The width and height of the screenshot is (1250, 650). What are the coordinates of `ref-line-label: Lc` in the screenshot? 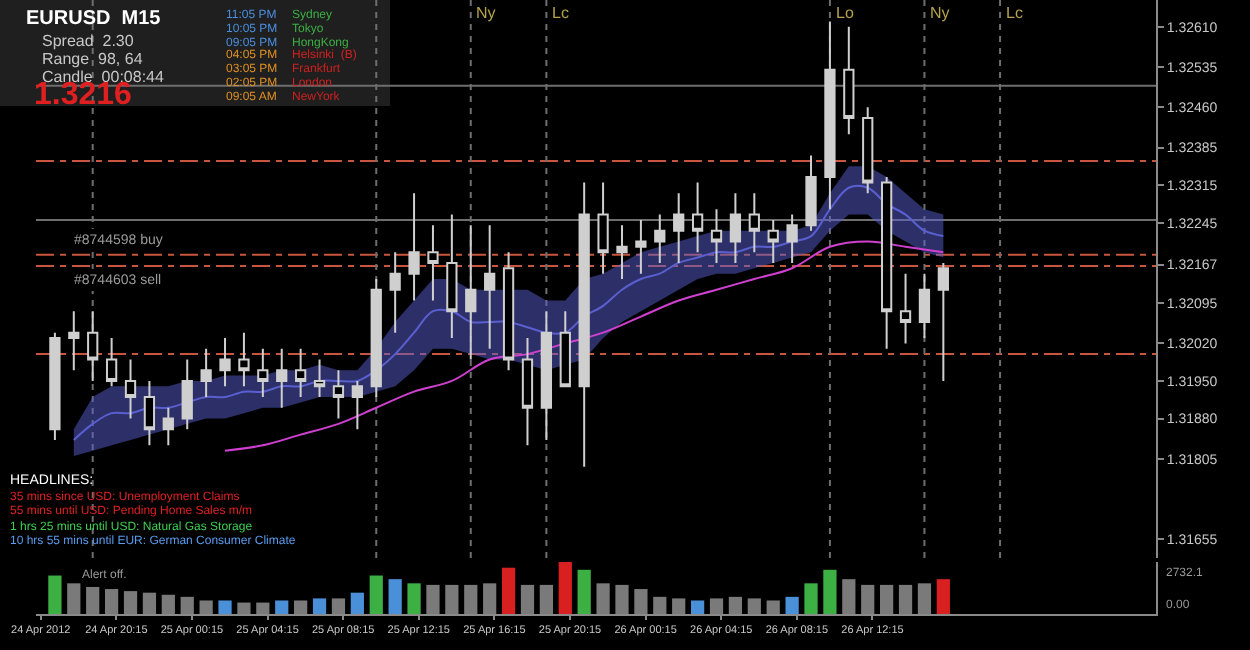 It's located at (560, 13).